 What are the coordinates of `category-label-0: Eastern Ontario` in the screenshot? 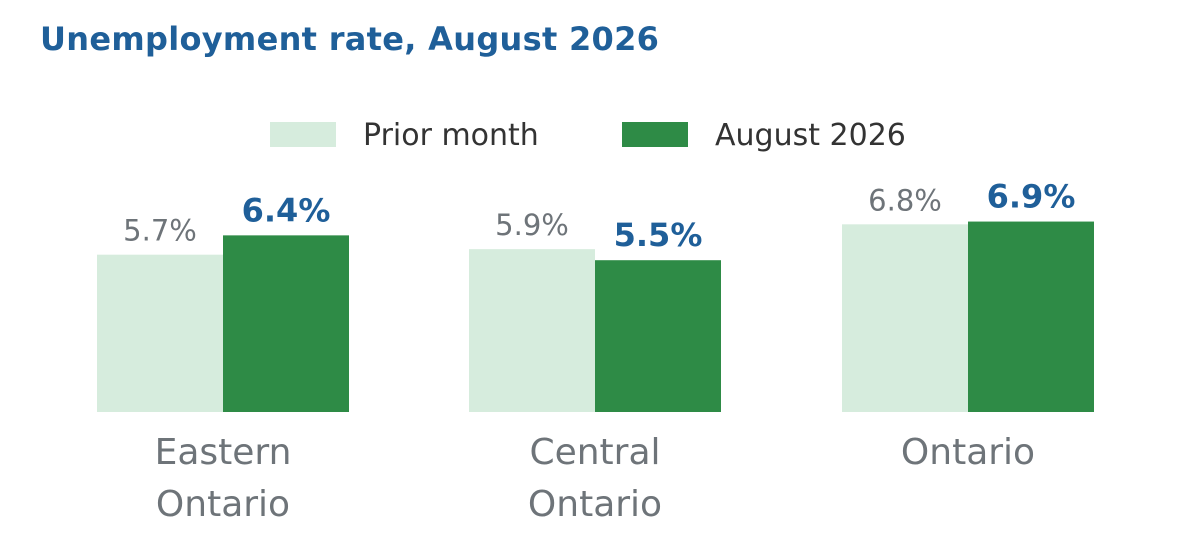 It's located at (223, 478).